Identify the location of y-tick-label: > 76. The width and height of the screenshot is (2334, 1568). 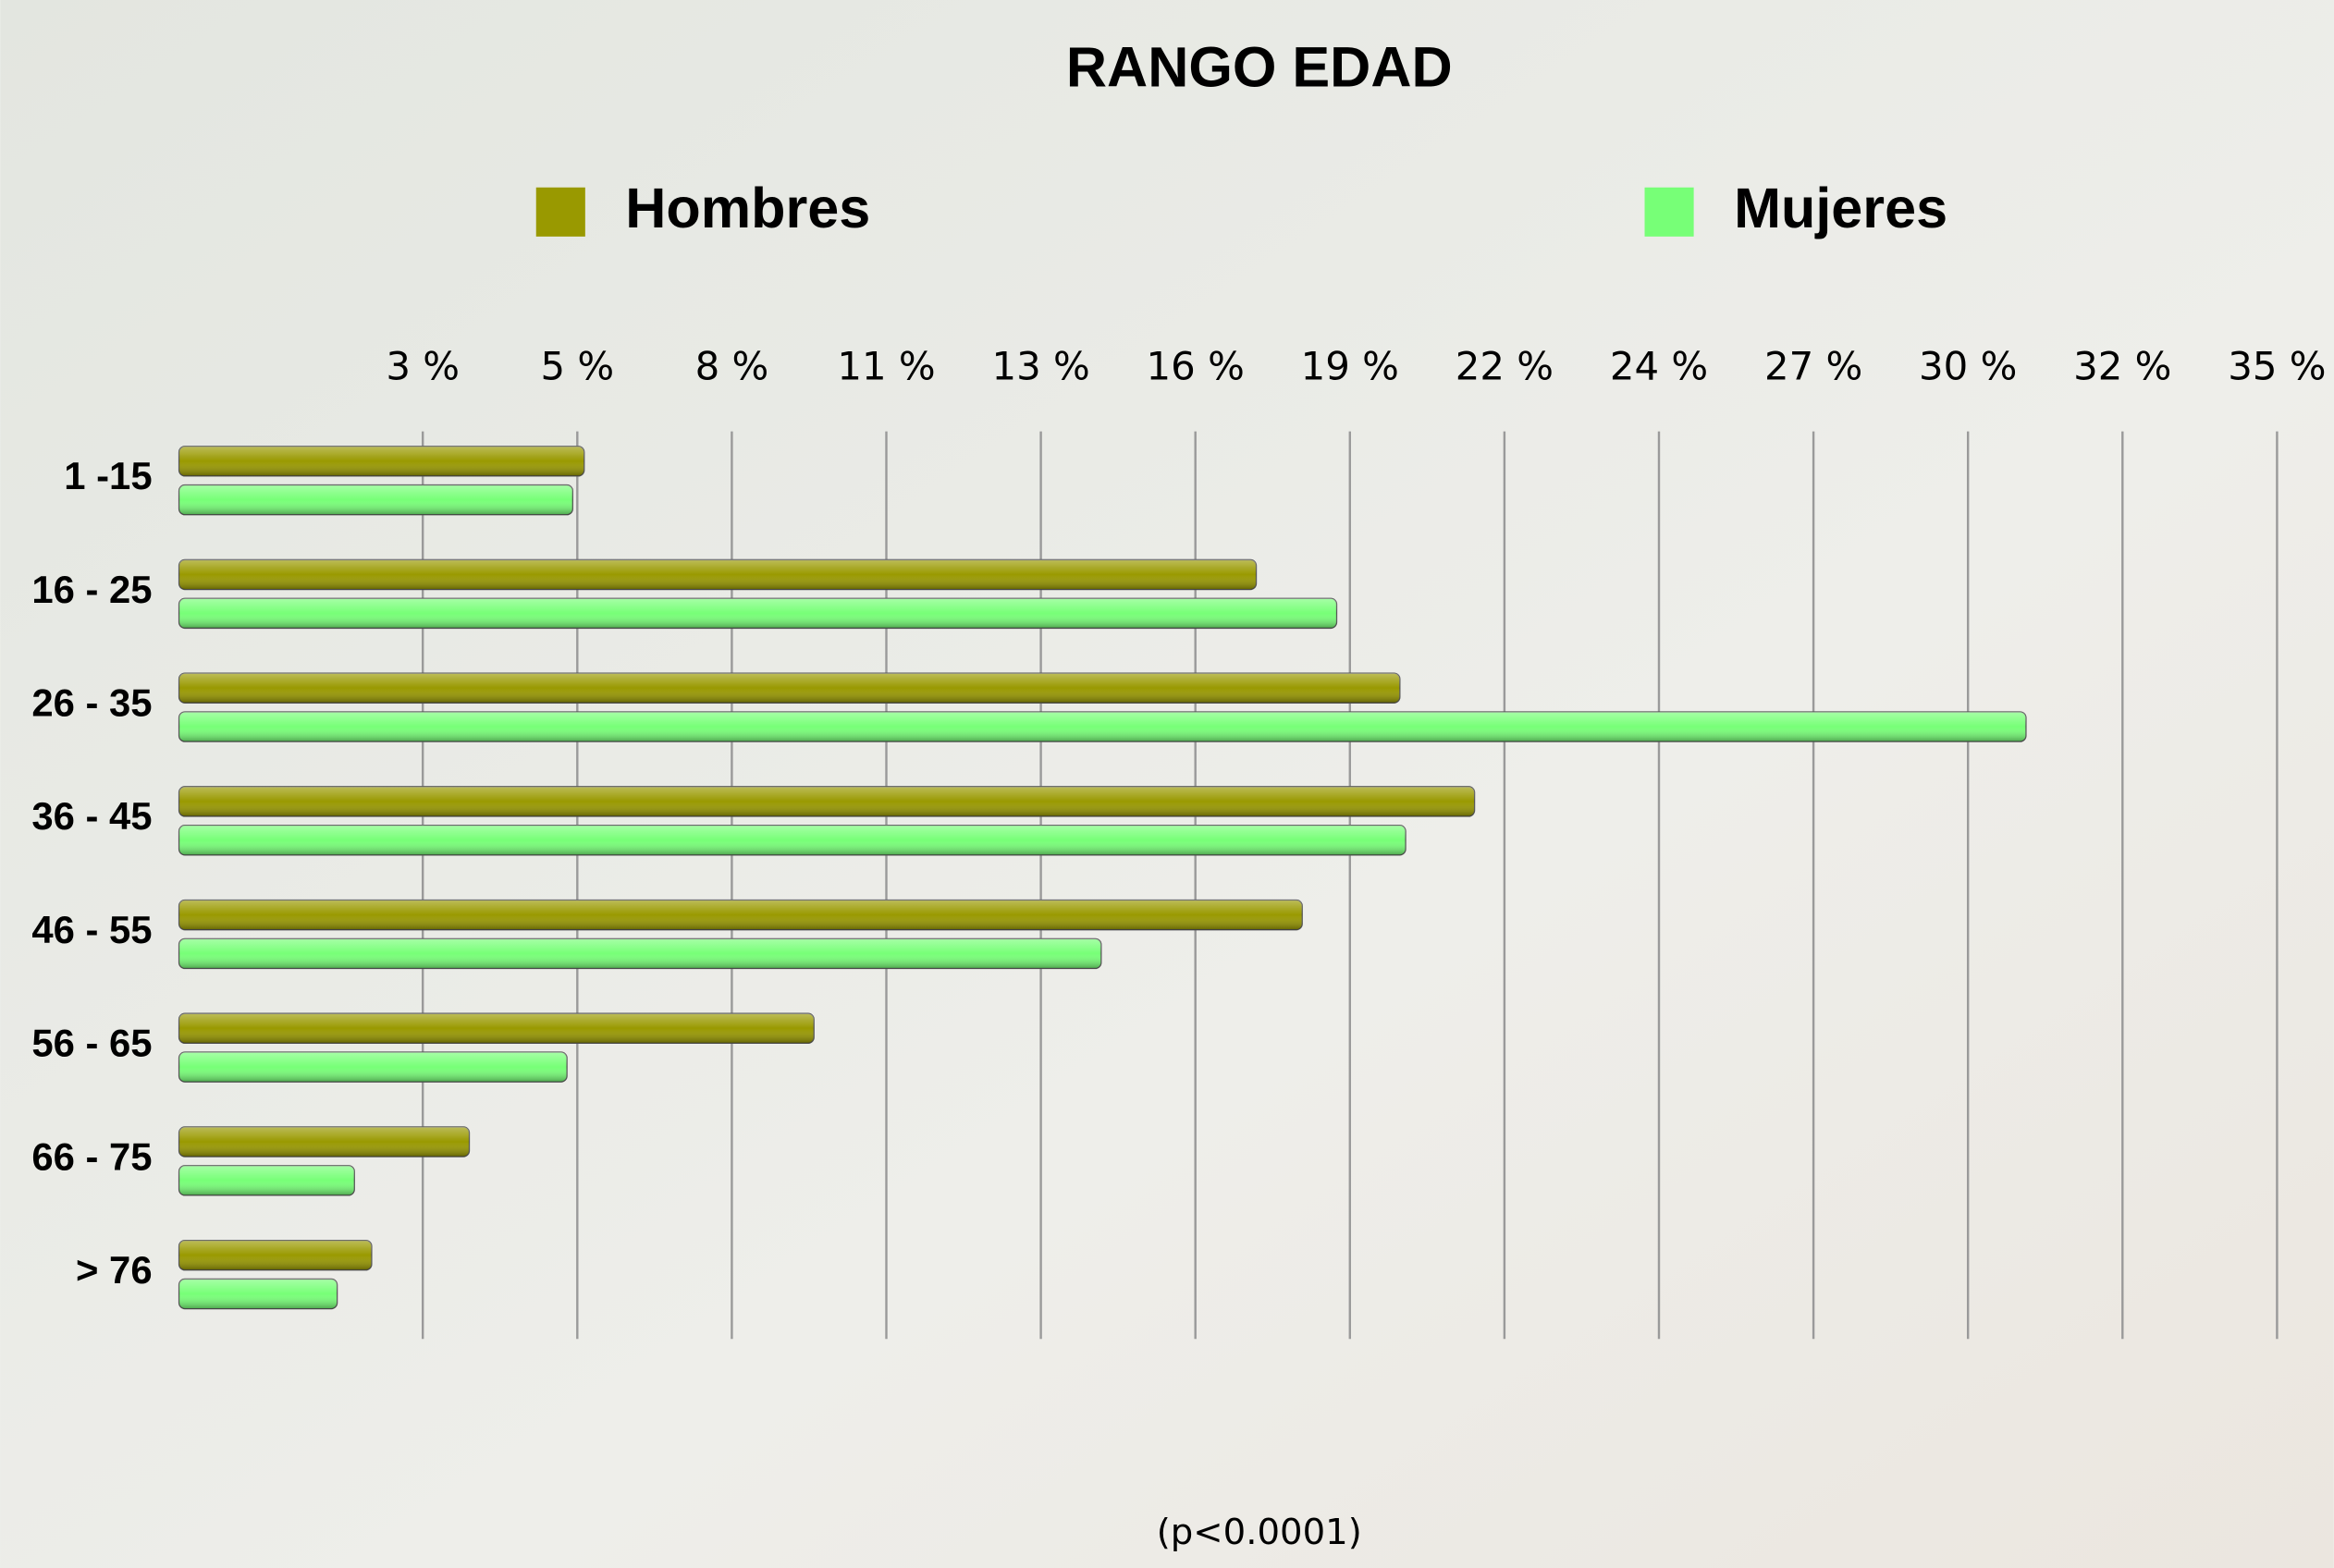
(115, 1270).